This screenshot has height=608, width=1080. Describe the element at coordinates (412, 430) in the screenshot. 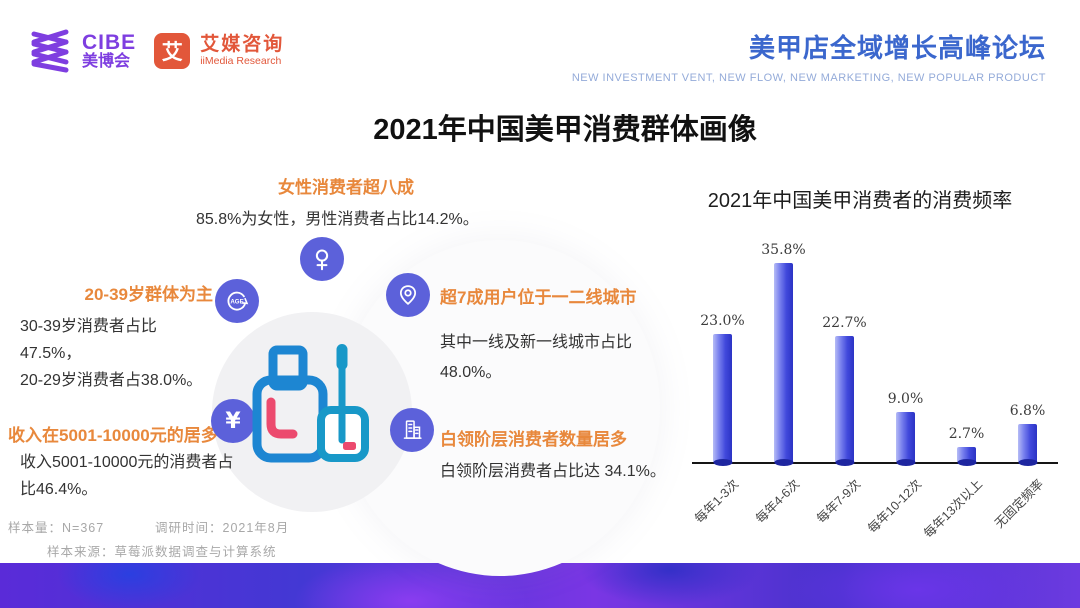

I see `building-icon` at that location.